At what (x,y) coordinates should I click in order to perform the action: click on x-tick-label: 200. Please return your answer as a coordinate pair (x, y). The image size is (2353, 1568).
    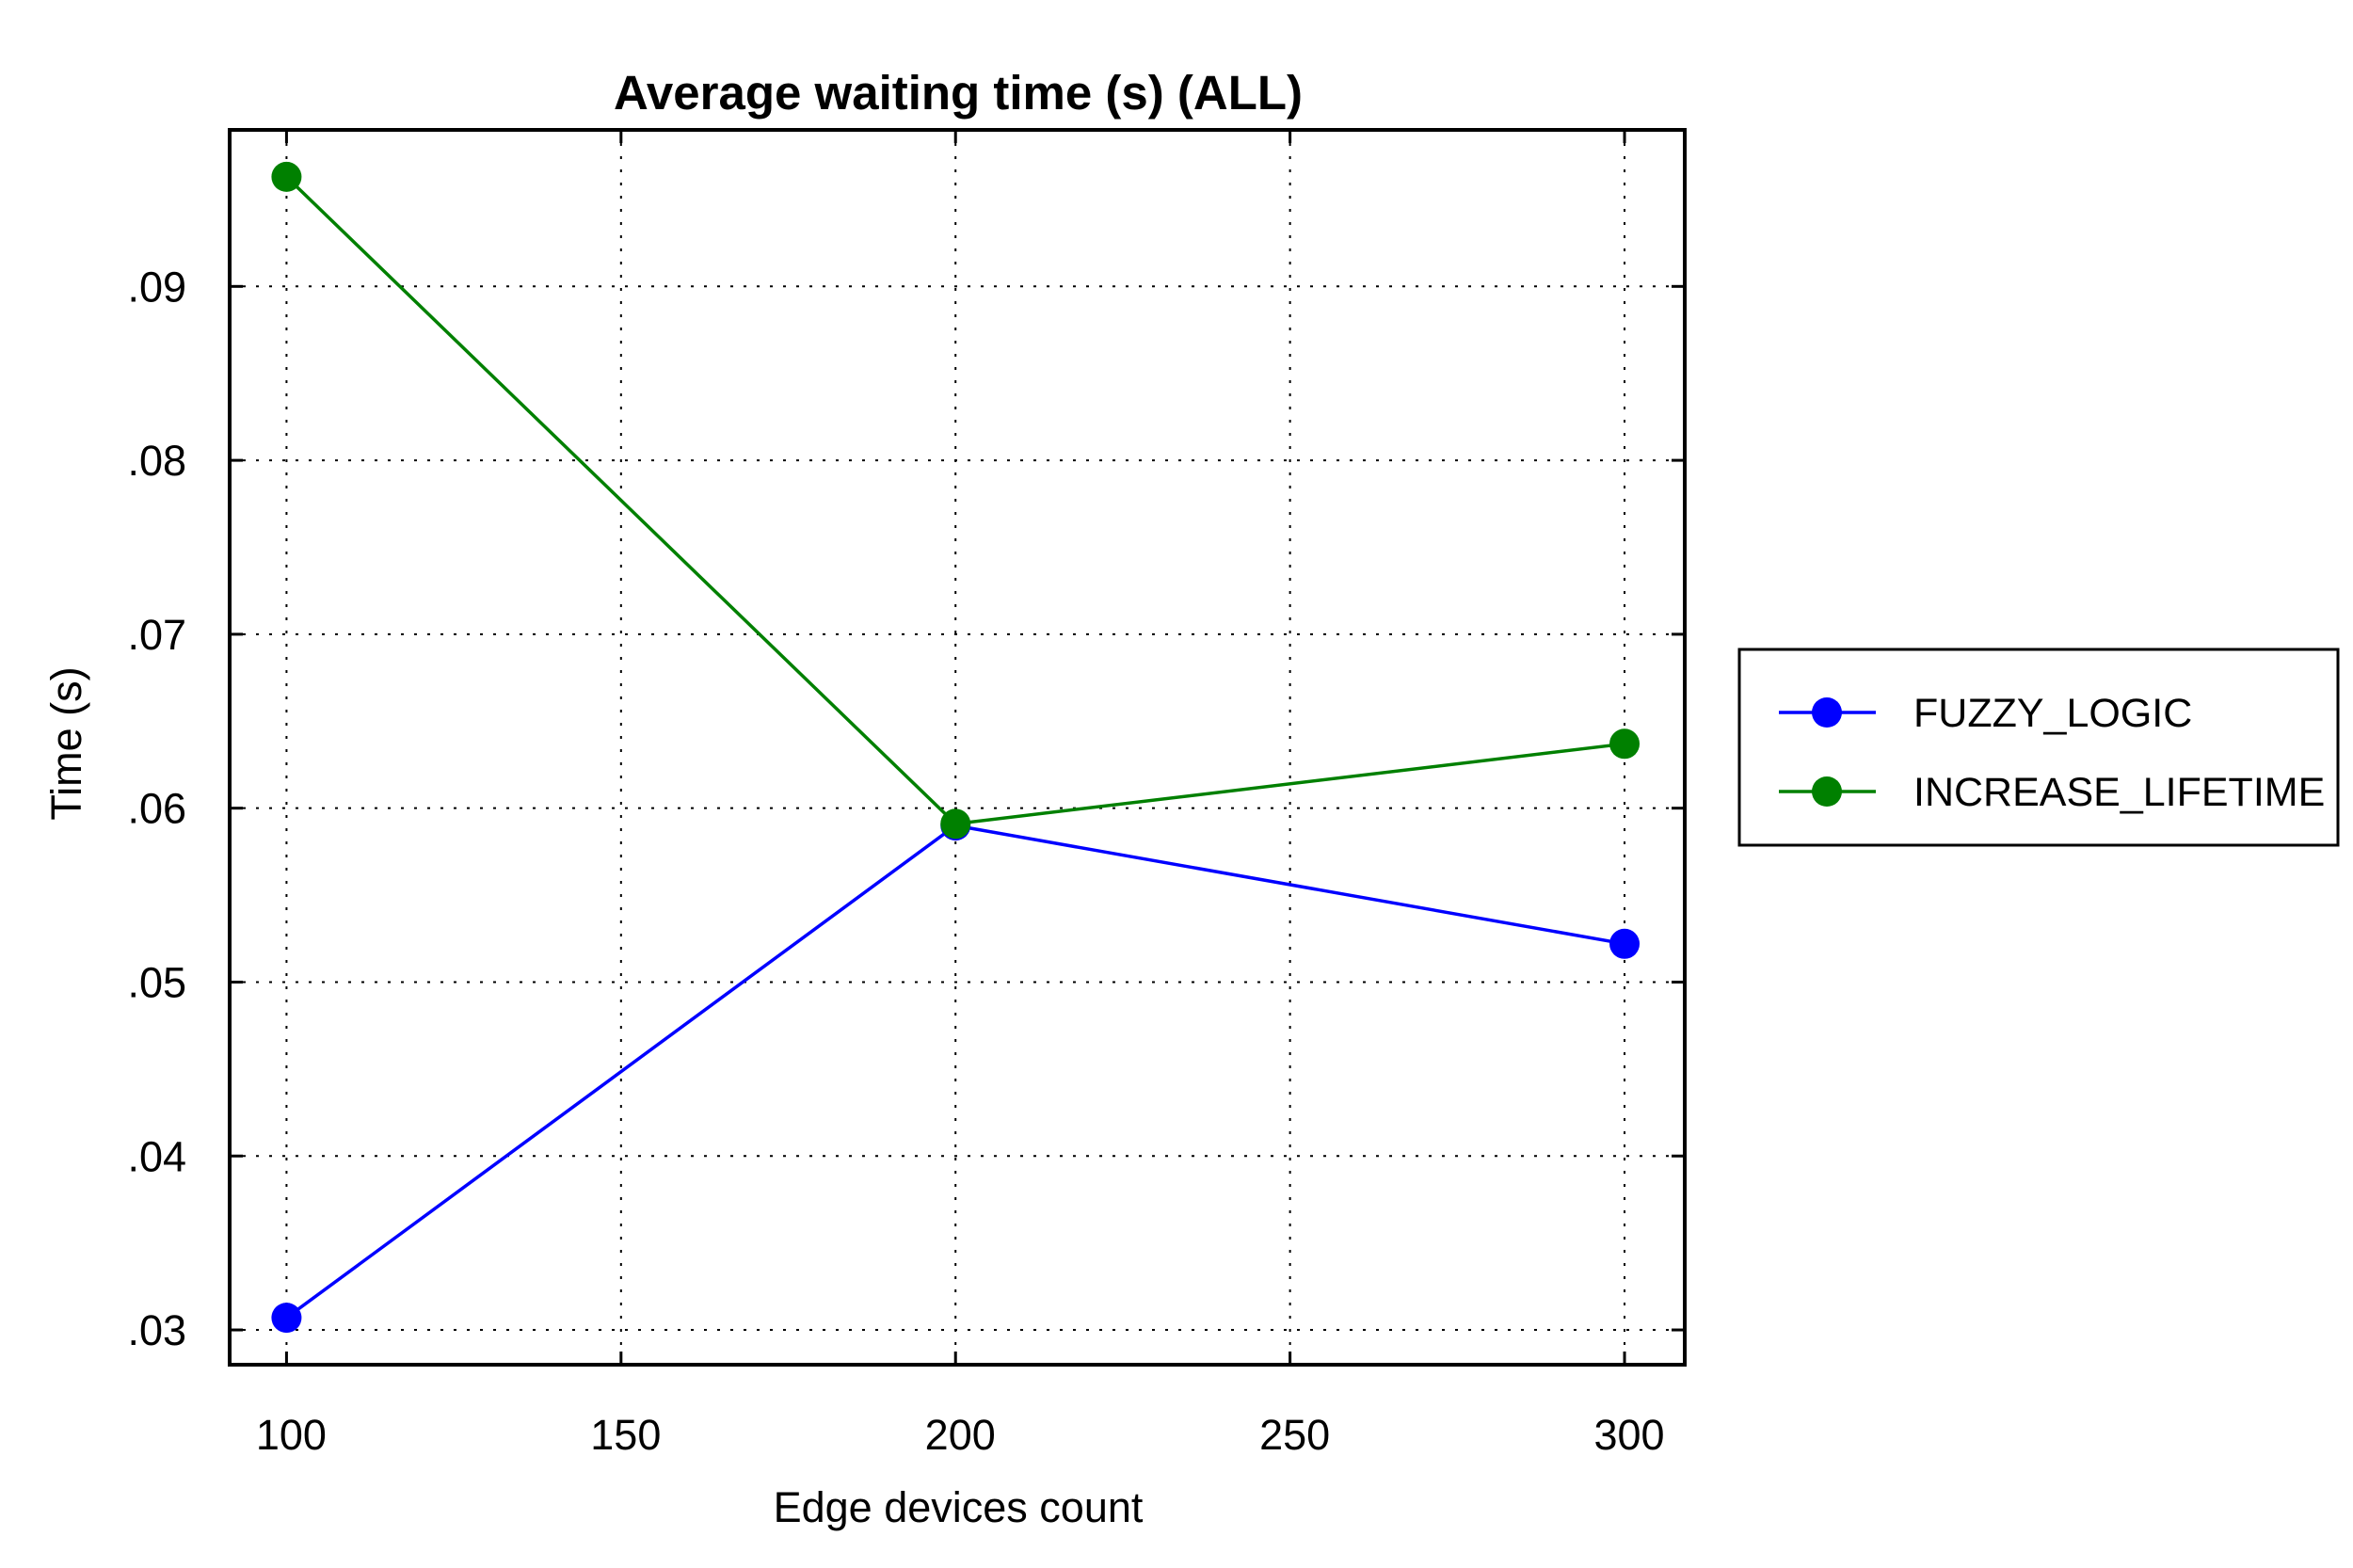
    Looking at the image, I should click on (960, 1435).